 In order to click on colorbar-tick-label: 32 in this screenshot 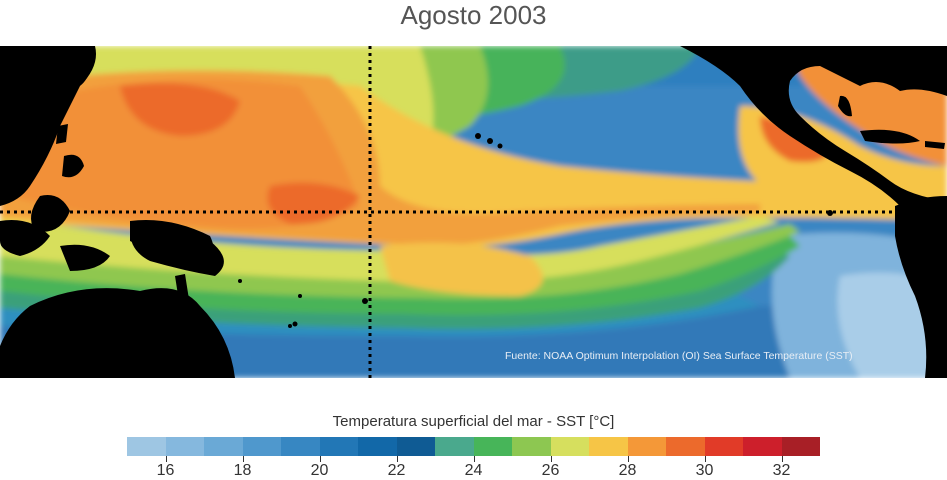, I will do `click(781, 470)`.